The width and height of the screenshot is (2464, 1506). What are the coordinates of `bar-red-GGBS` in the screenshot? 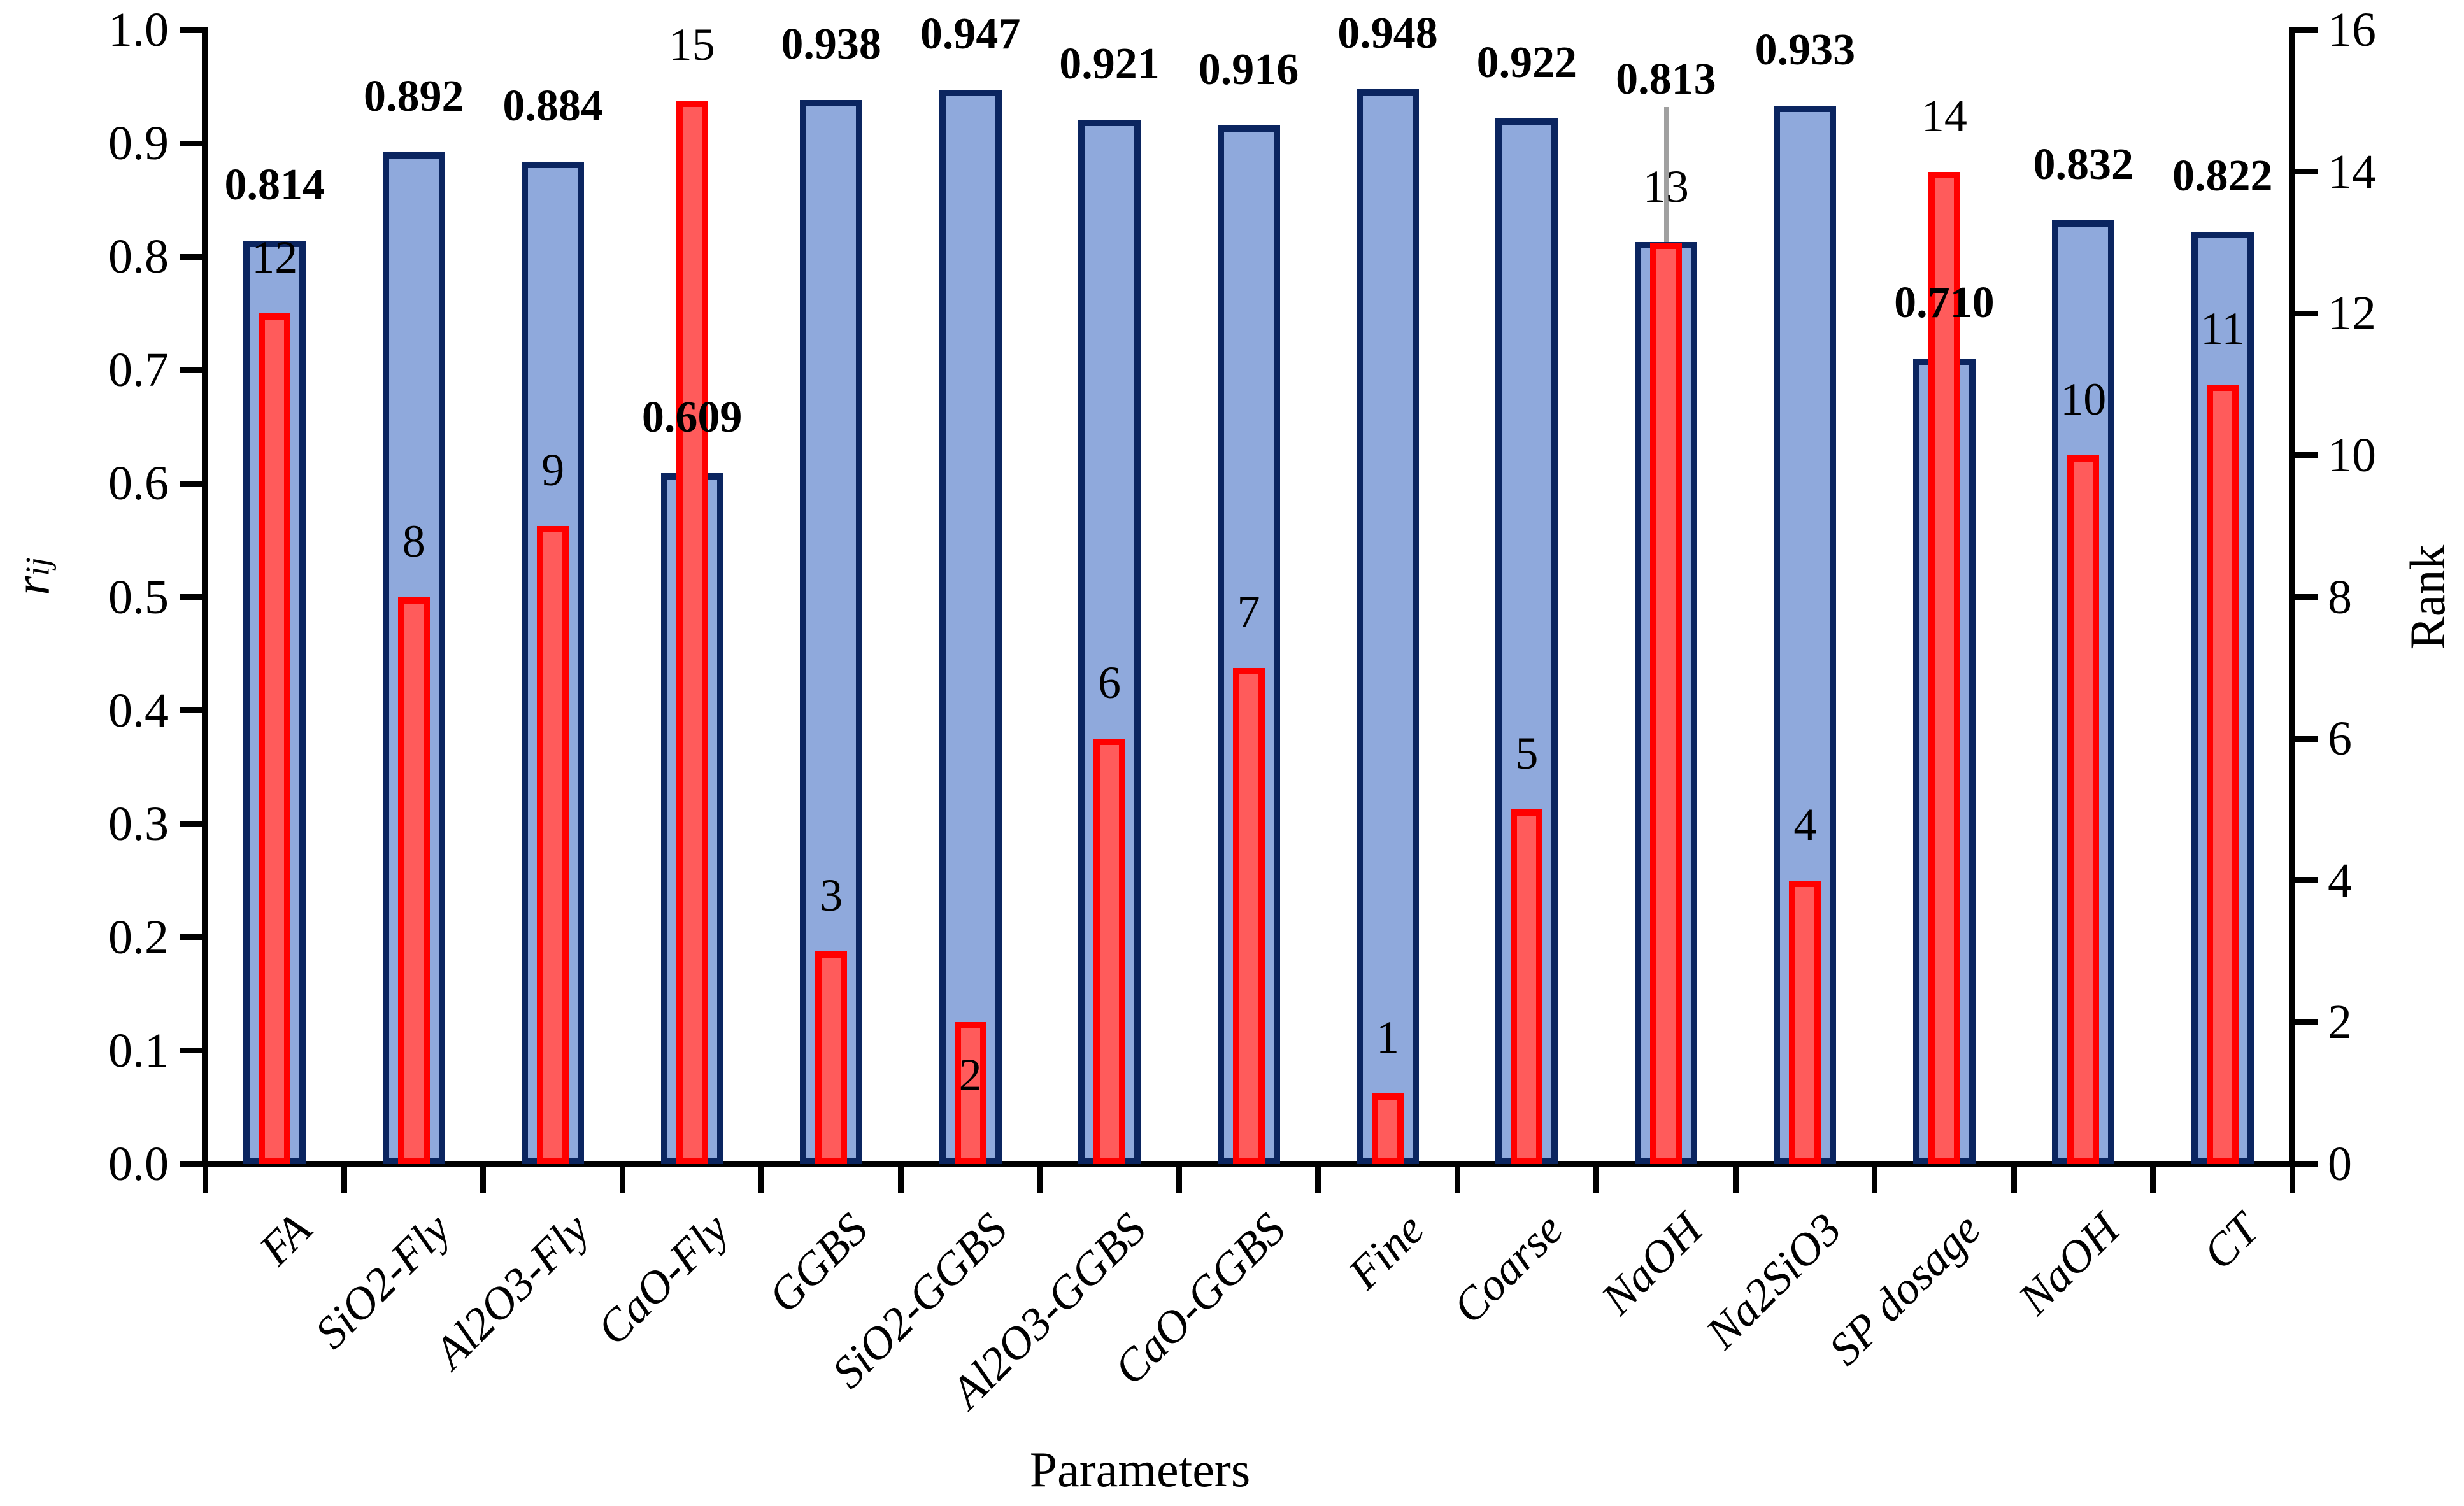 It's located at (831, 1057).